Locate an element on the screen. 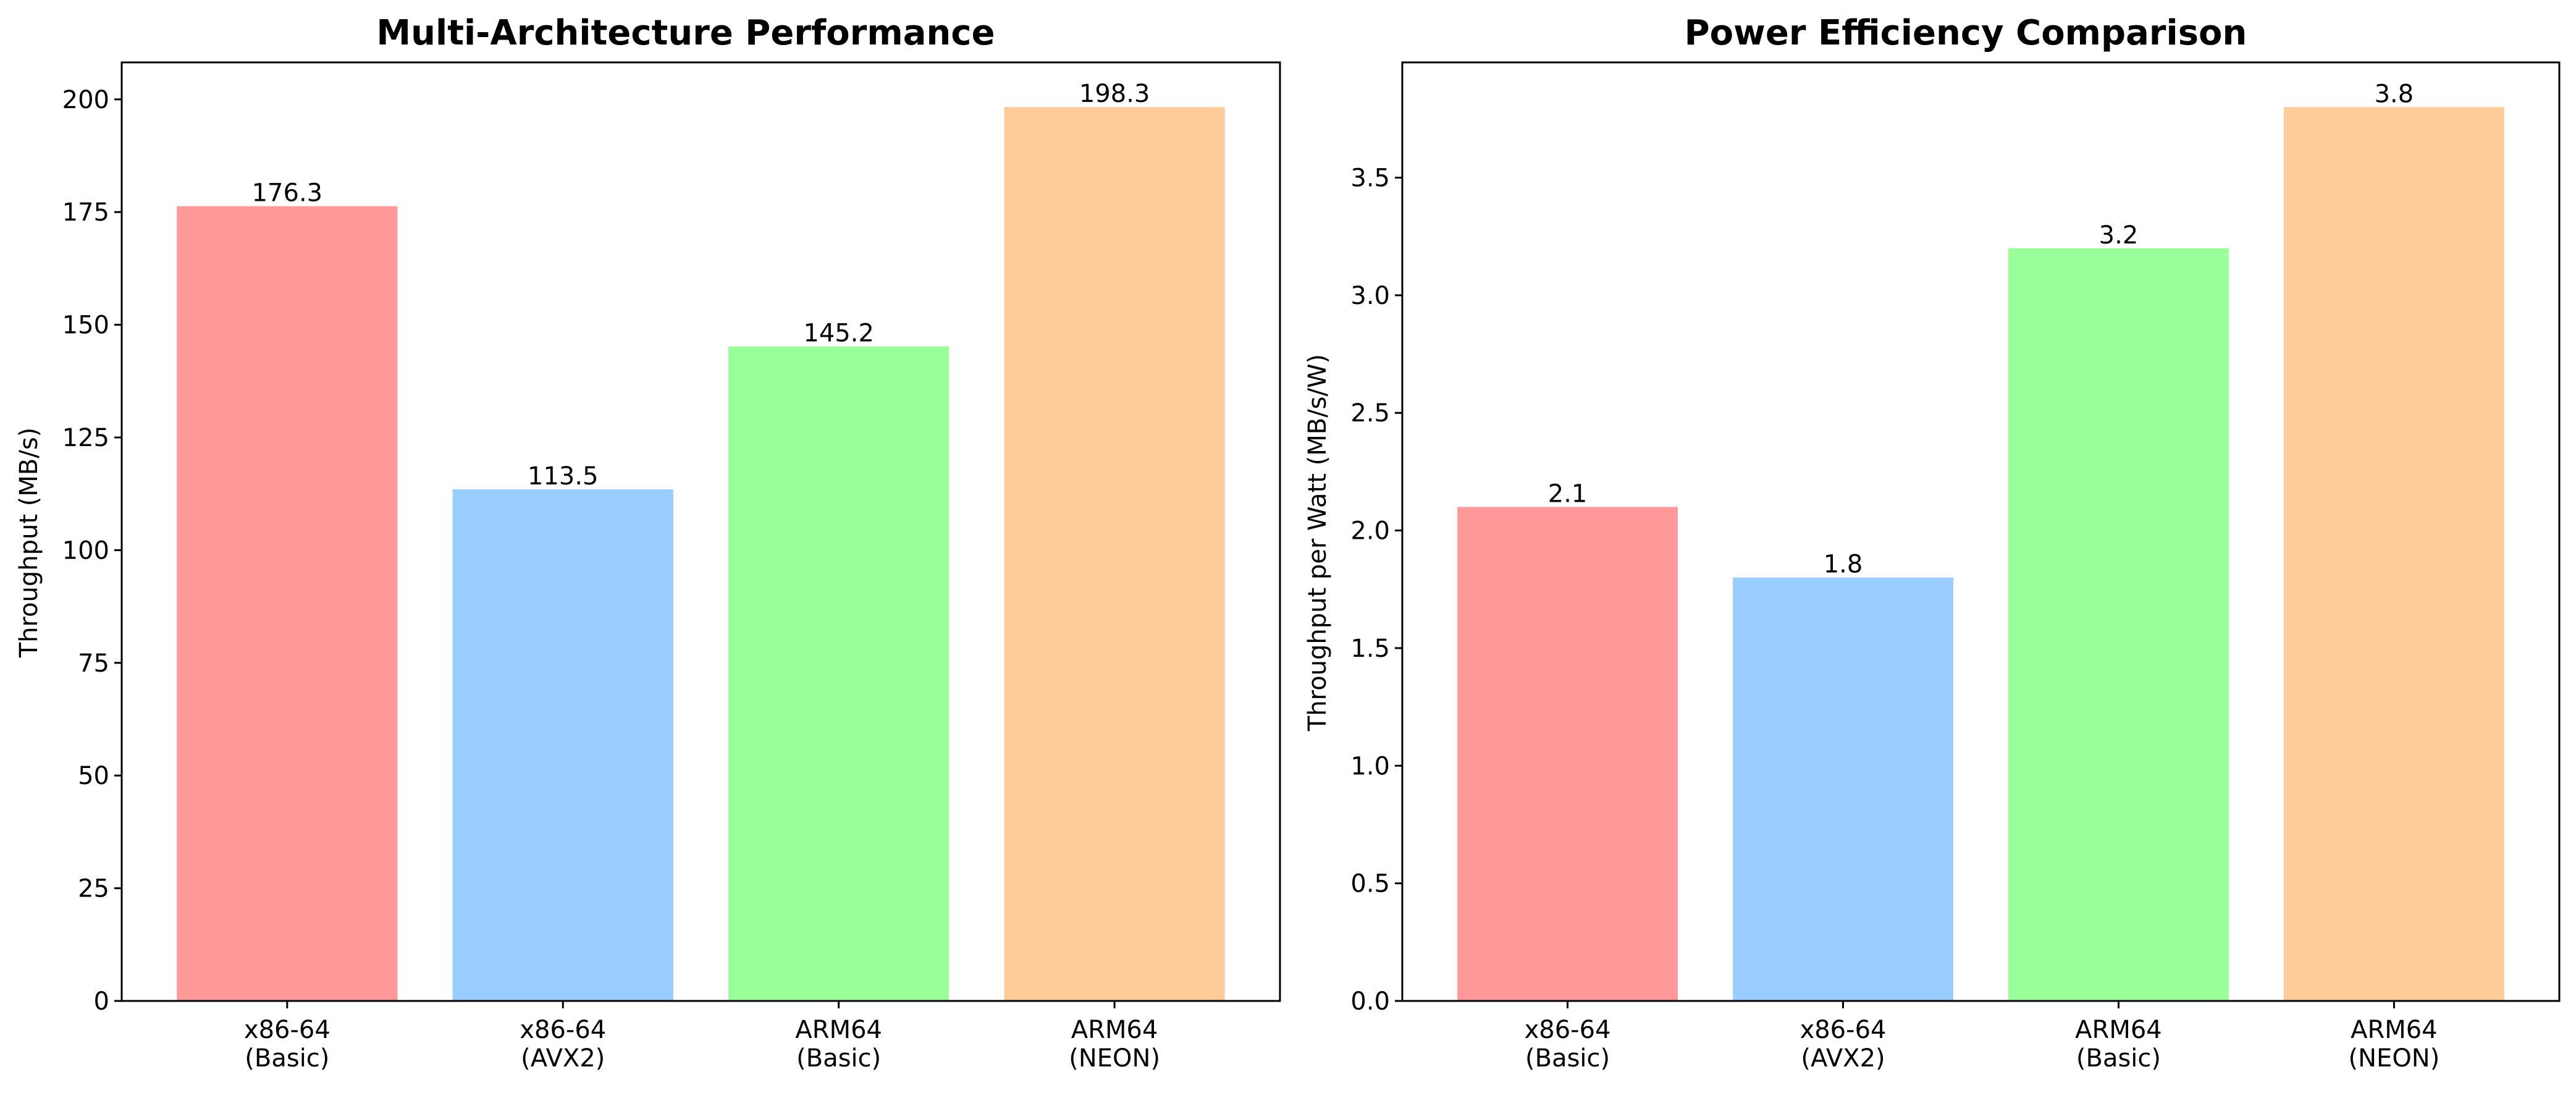 The width and height of the screenshot is (2576, 1093). y-axis: 0 25 50 75 100 125 150 175 200 is located at coordinates (92, 551).